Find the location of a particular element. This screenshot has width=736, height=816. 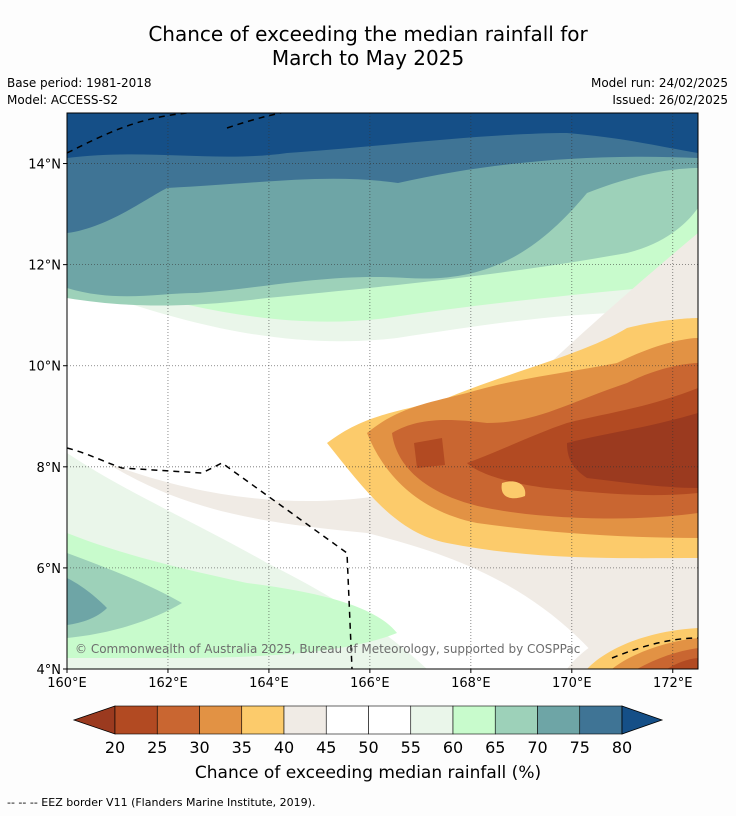

colorbar-tick-50: 50 is located at coordinates (368, 747).